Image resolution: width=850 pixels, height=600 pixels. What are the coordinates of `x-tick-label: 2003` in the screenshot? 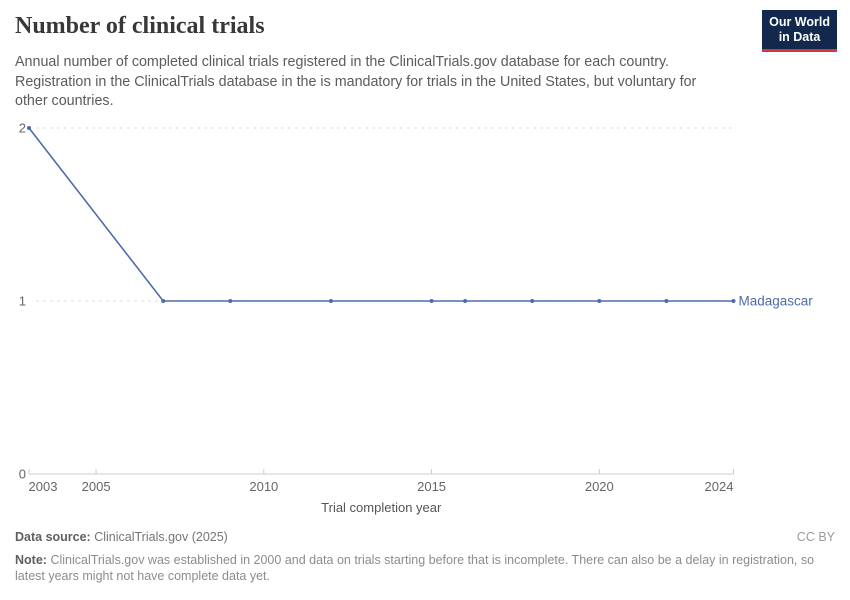 It's located at (43, 486).